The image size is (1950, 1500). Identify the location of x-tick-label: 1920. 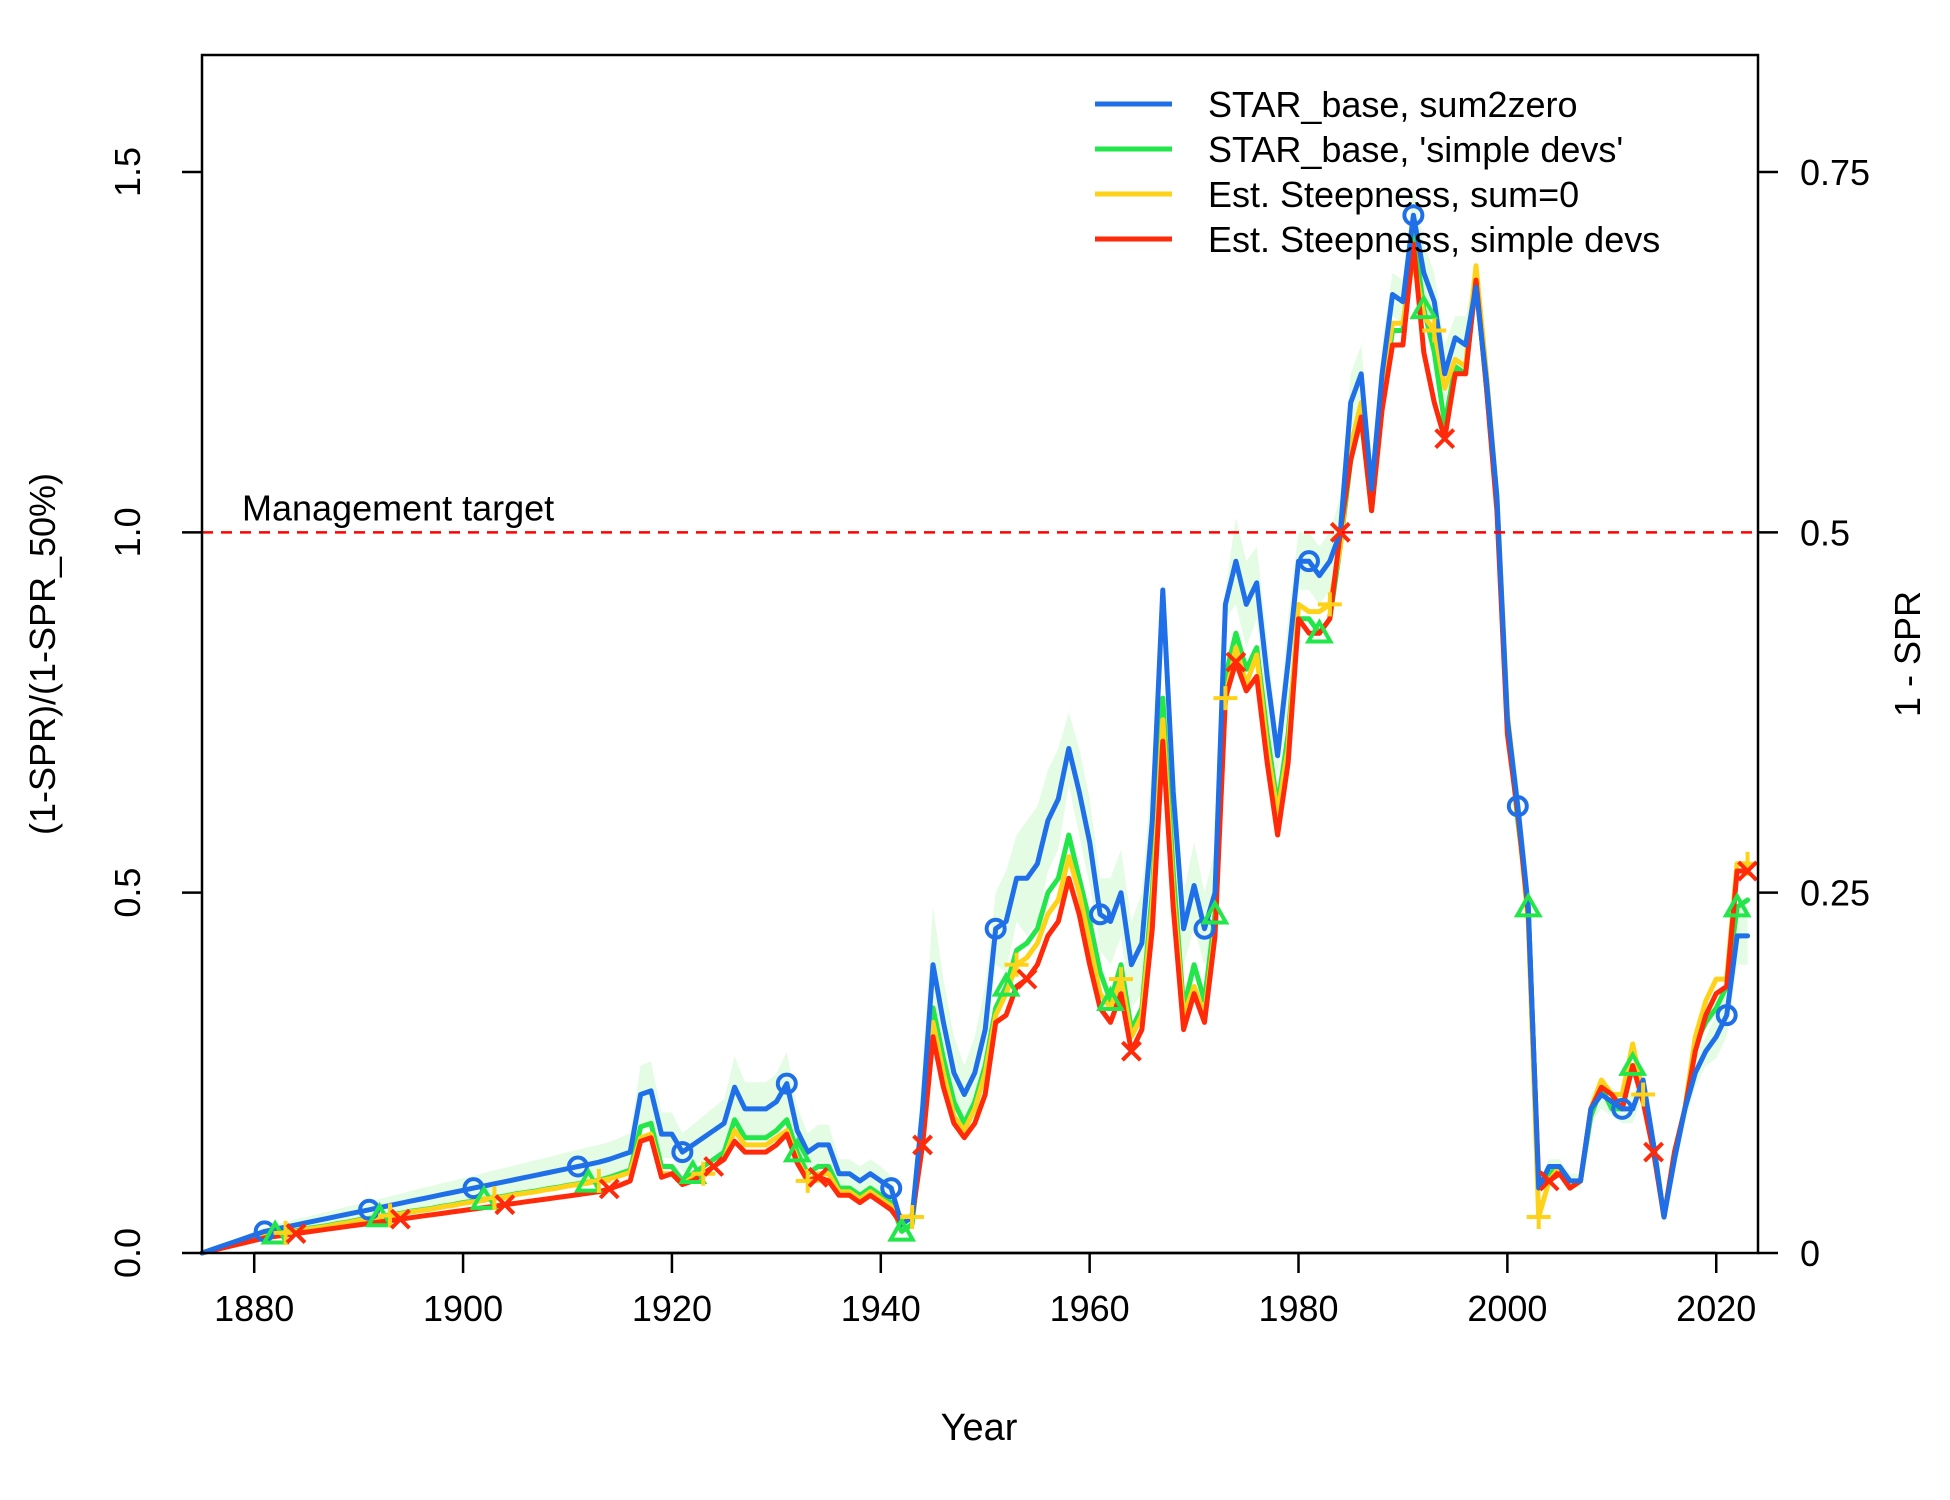
(672, 1308).